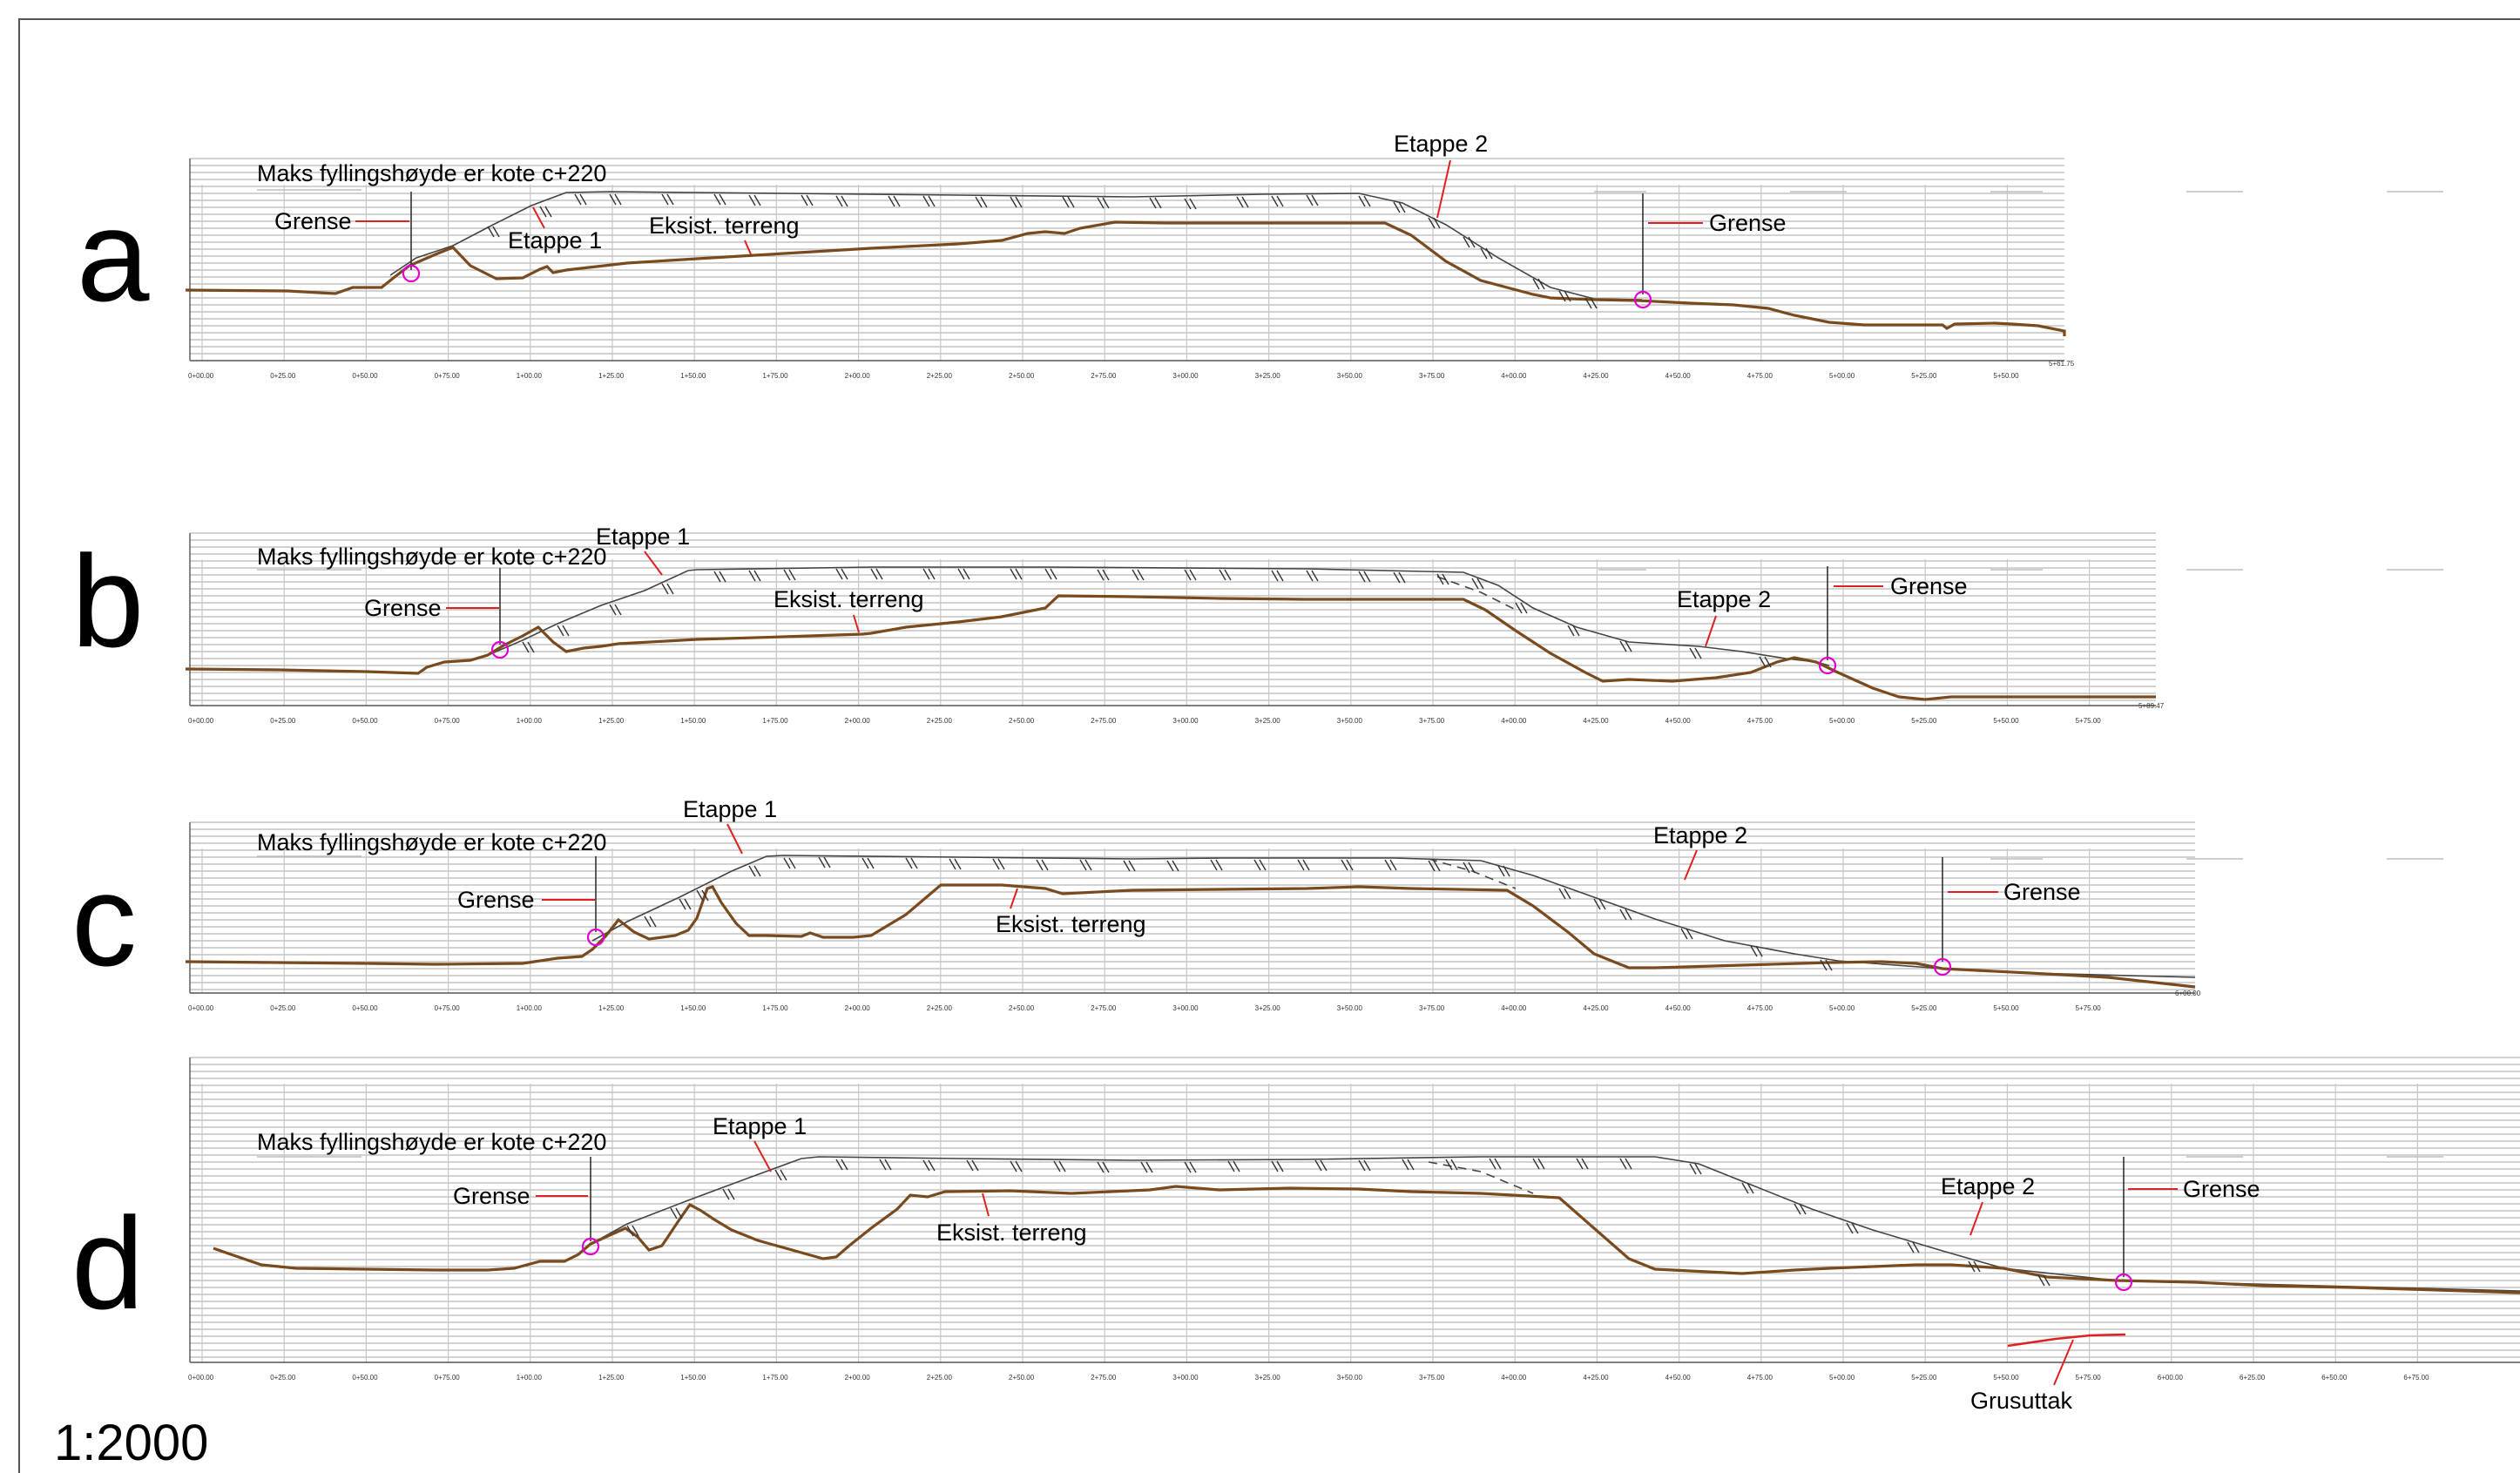  I want to click on panel-letter-c: c, so click(104, 920).